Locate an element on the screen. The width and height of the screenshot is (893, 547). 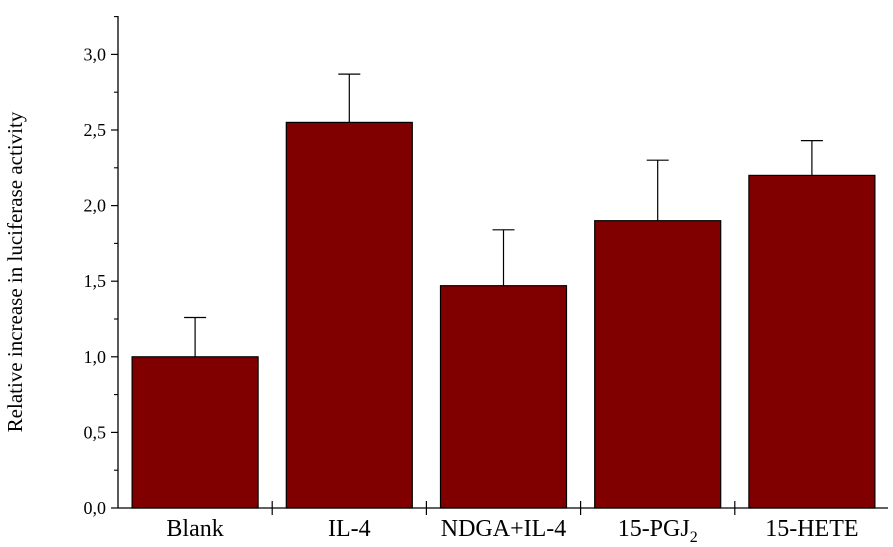
x-tick-label: 15-HETE is located at coordinates (811, 529).